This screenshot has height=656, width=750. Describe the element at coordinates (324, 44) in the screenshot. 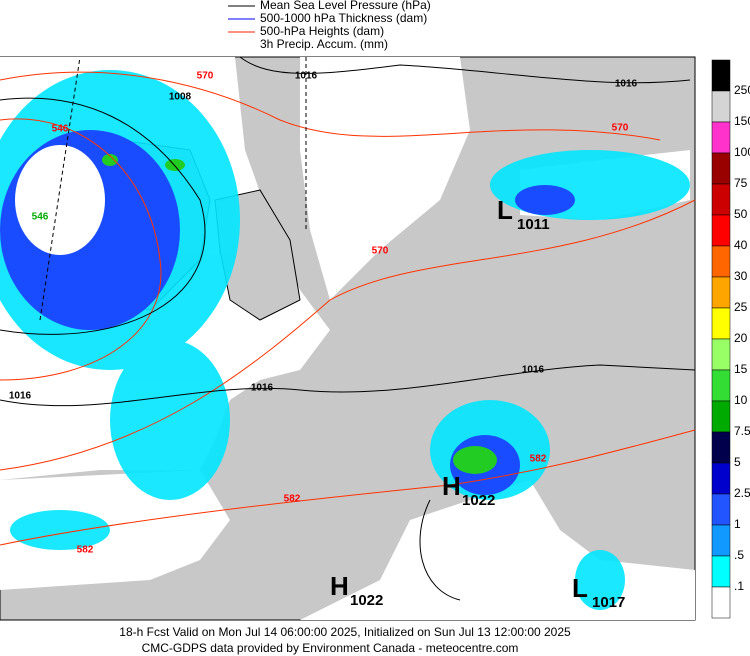

I see `legend-label: 3h Precip. Accum. (mm)` at that location.